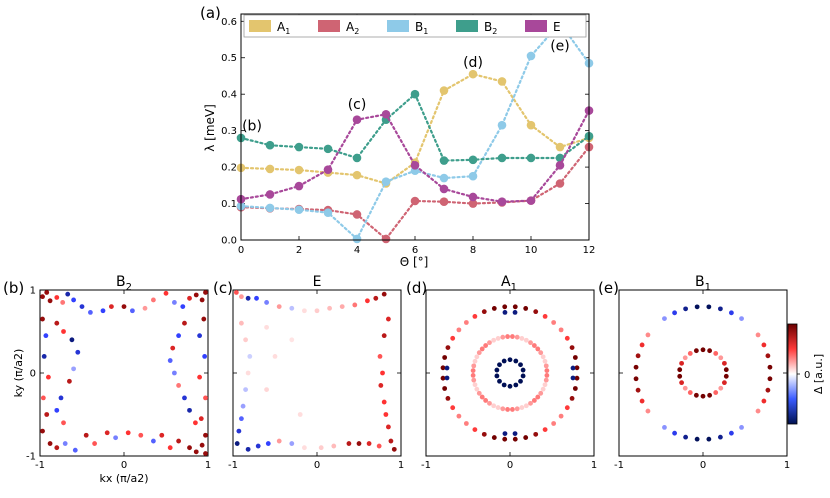 This screenshot has width=830, height=498. I want to click on y-tick-label: 0.0, so click(229, 241).